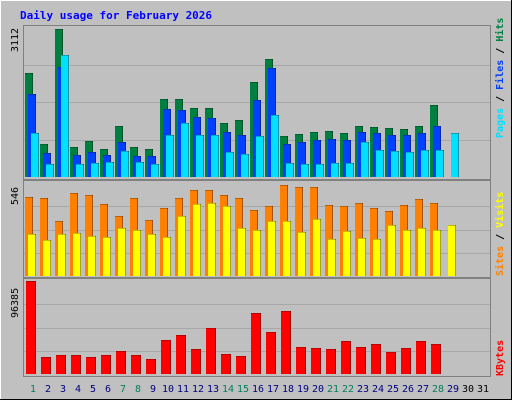 The height and width of the screenshot is (400, 512). What do you see at coordinates (363, 389) in the screenshot?
I see `x-label-day-23: 23` at bounding box center [363, 389].